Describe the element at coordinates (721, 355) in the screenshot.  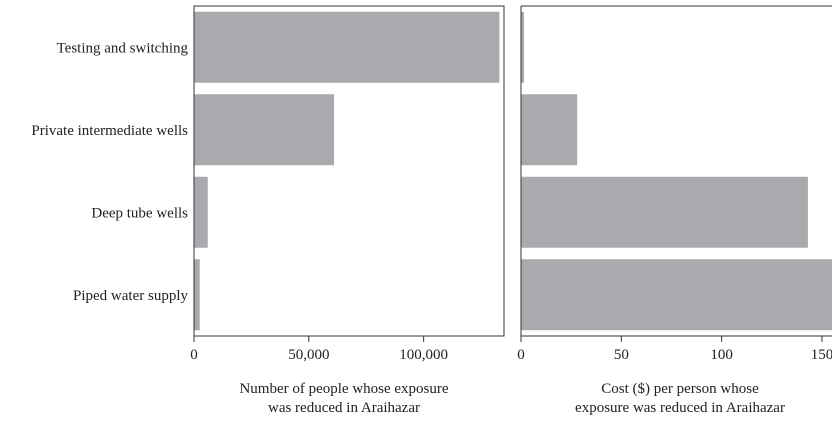
I see `x-tick-label: 100` at that location.